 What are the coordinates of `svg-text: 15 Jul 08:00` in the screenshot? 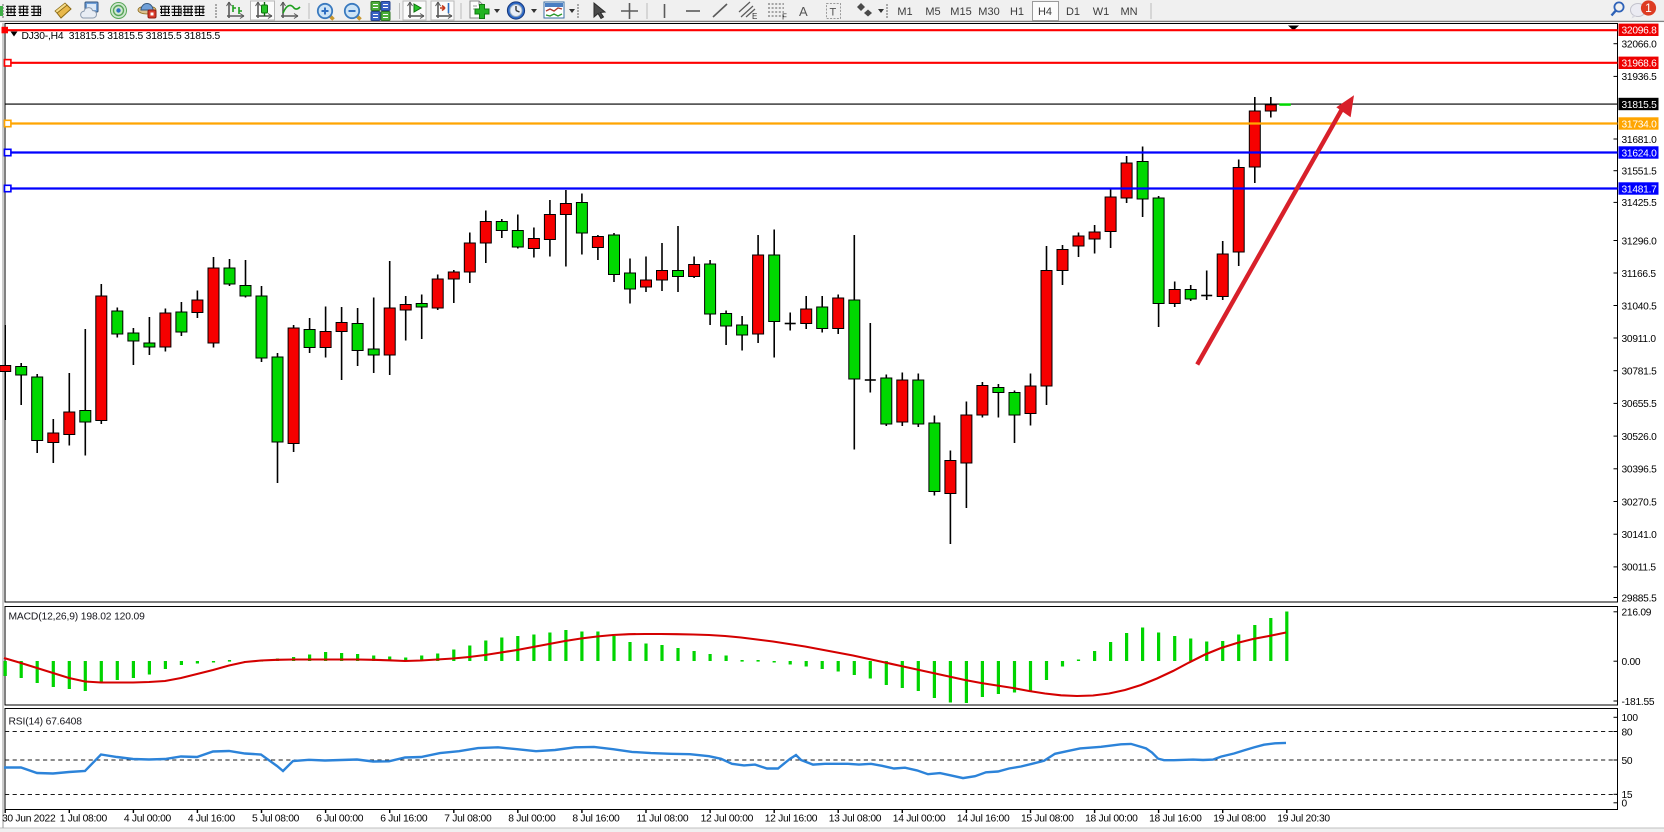 It's located at (1047, 818).